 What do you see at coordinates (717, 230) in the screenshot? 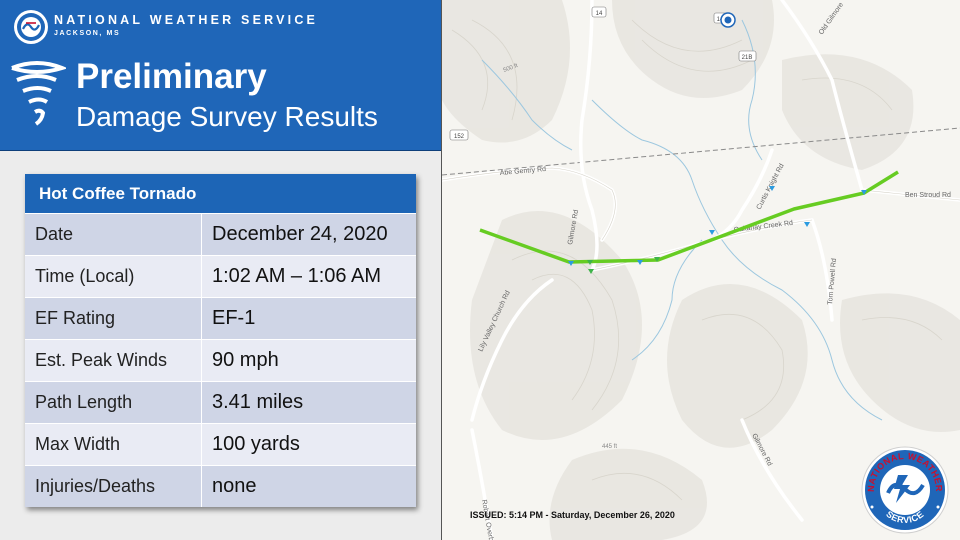
I see `damage-points` at bounding box center [717, 230].